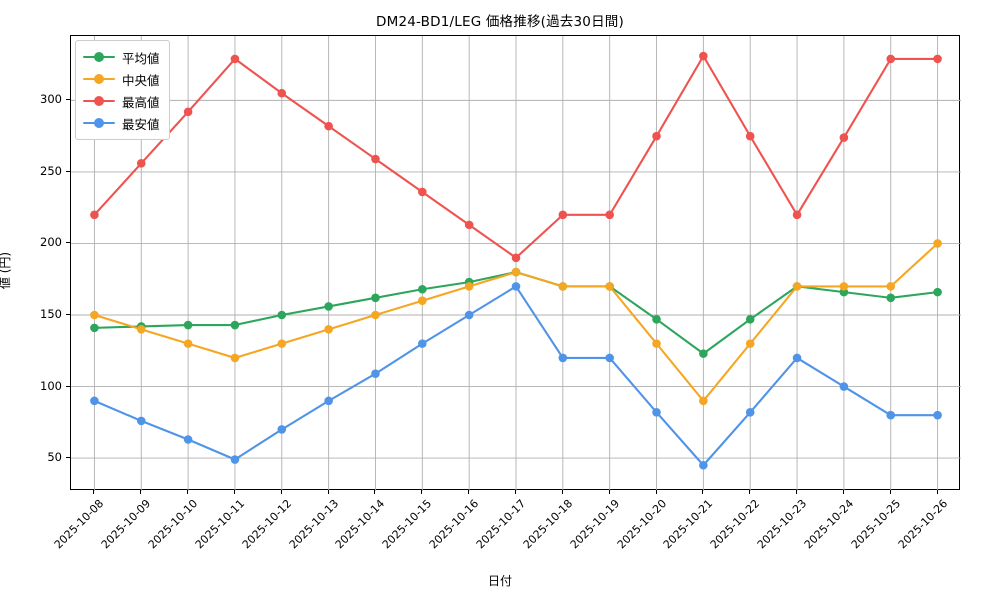  I want to click on y-tick-label: 250, so click(51, 170).